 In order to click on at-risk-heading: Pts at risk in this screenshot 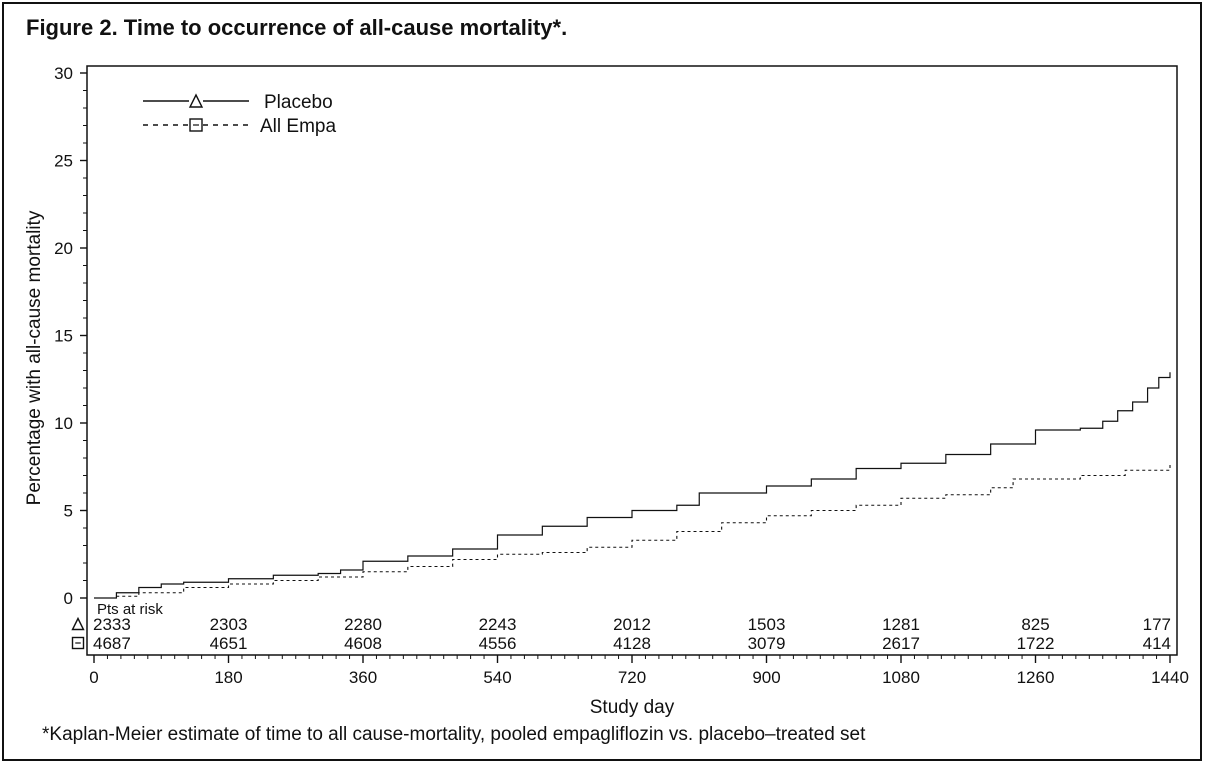, I will do `click(130, 609)`.